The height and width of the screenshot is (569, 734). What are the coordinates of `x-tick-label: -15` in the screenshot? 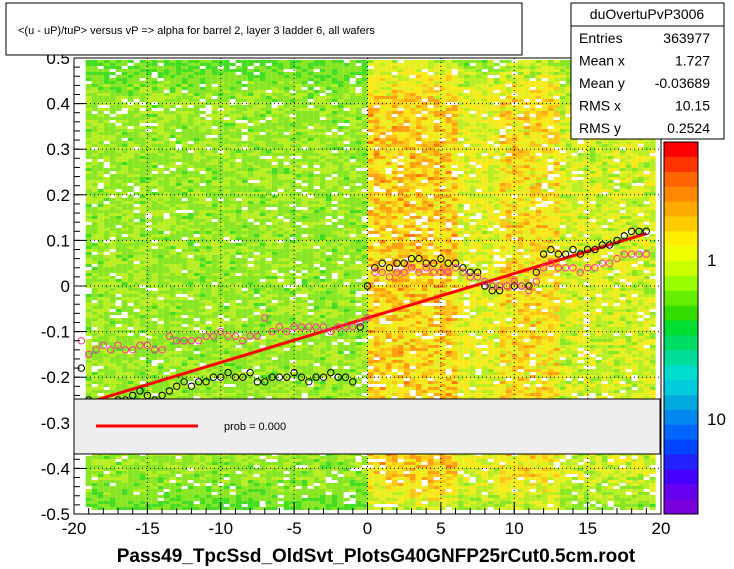 It's located at (147, 528).